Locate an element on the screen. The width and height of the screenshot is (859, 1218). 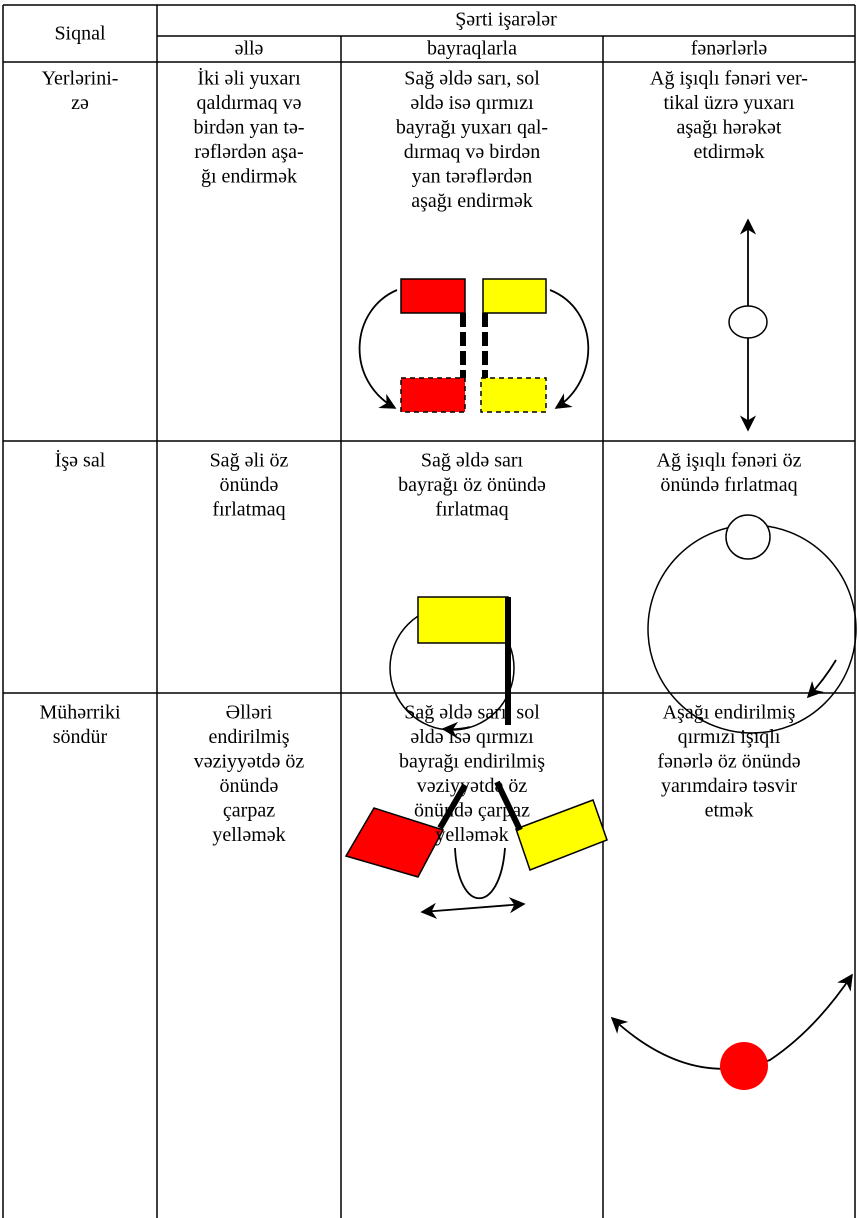
flags-text: aşağı endirmək is located at coordinates (472, 201).